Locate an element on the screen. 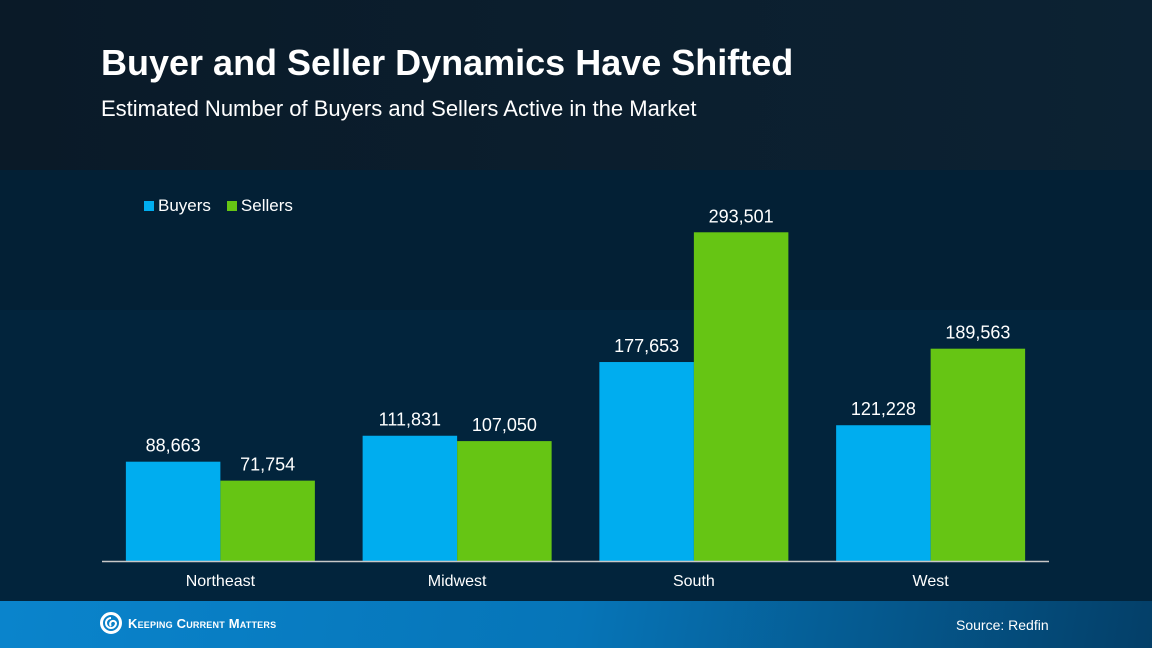 The width and height of the screenshot is (1152, 648). bar-sellers-west is located at coordinates (978, 454).